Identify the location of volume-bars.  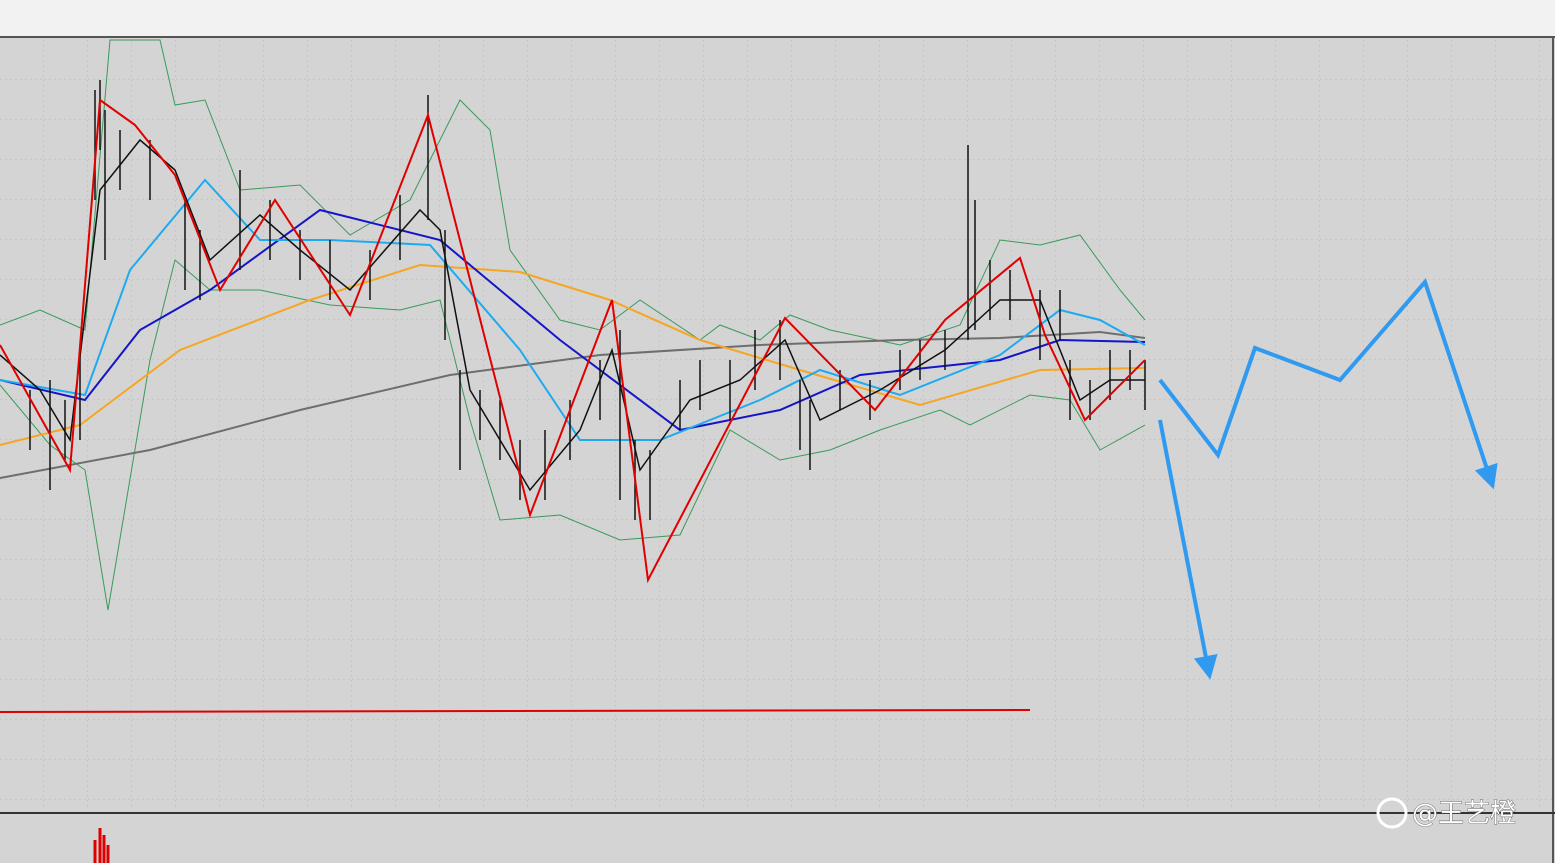
(101, 845).